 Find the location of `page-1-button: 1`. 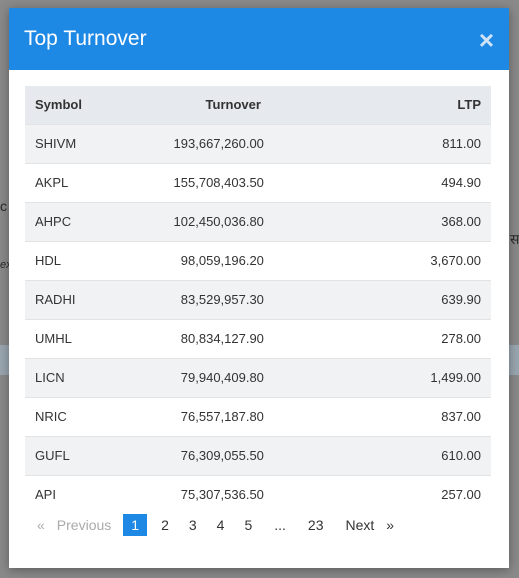

page-1-button: 1 is located at coordinates (135, 525).